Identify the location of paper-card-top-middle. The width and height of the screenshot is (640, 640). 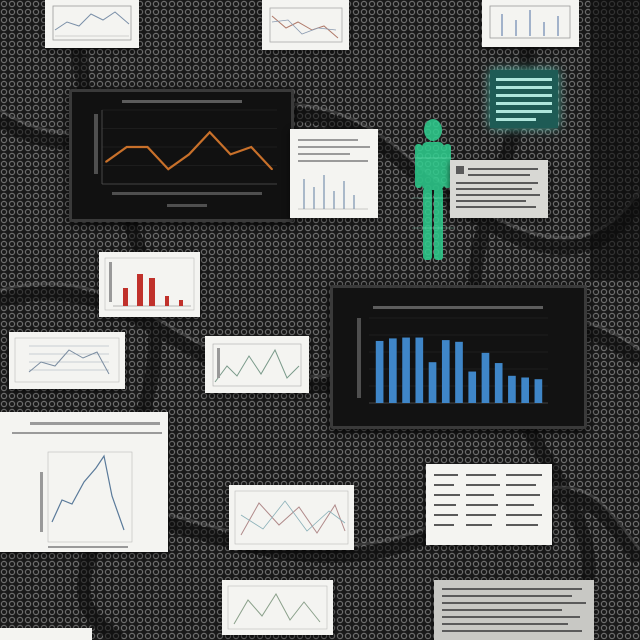
(305, 25).